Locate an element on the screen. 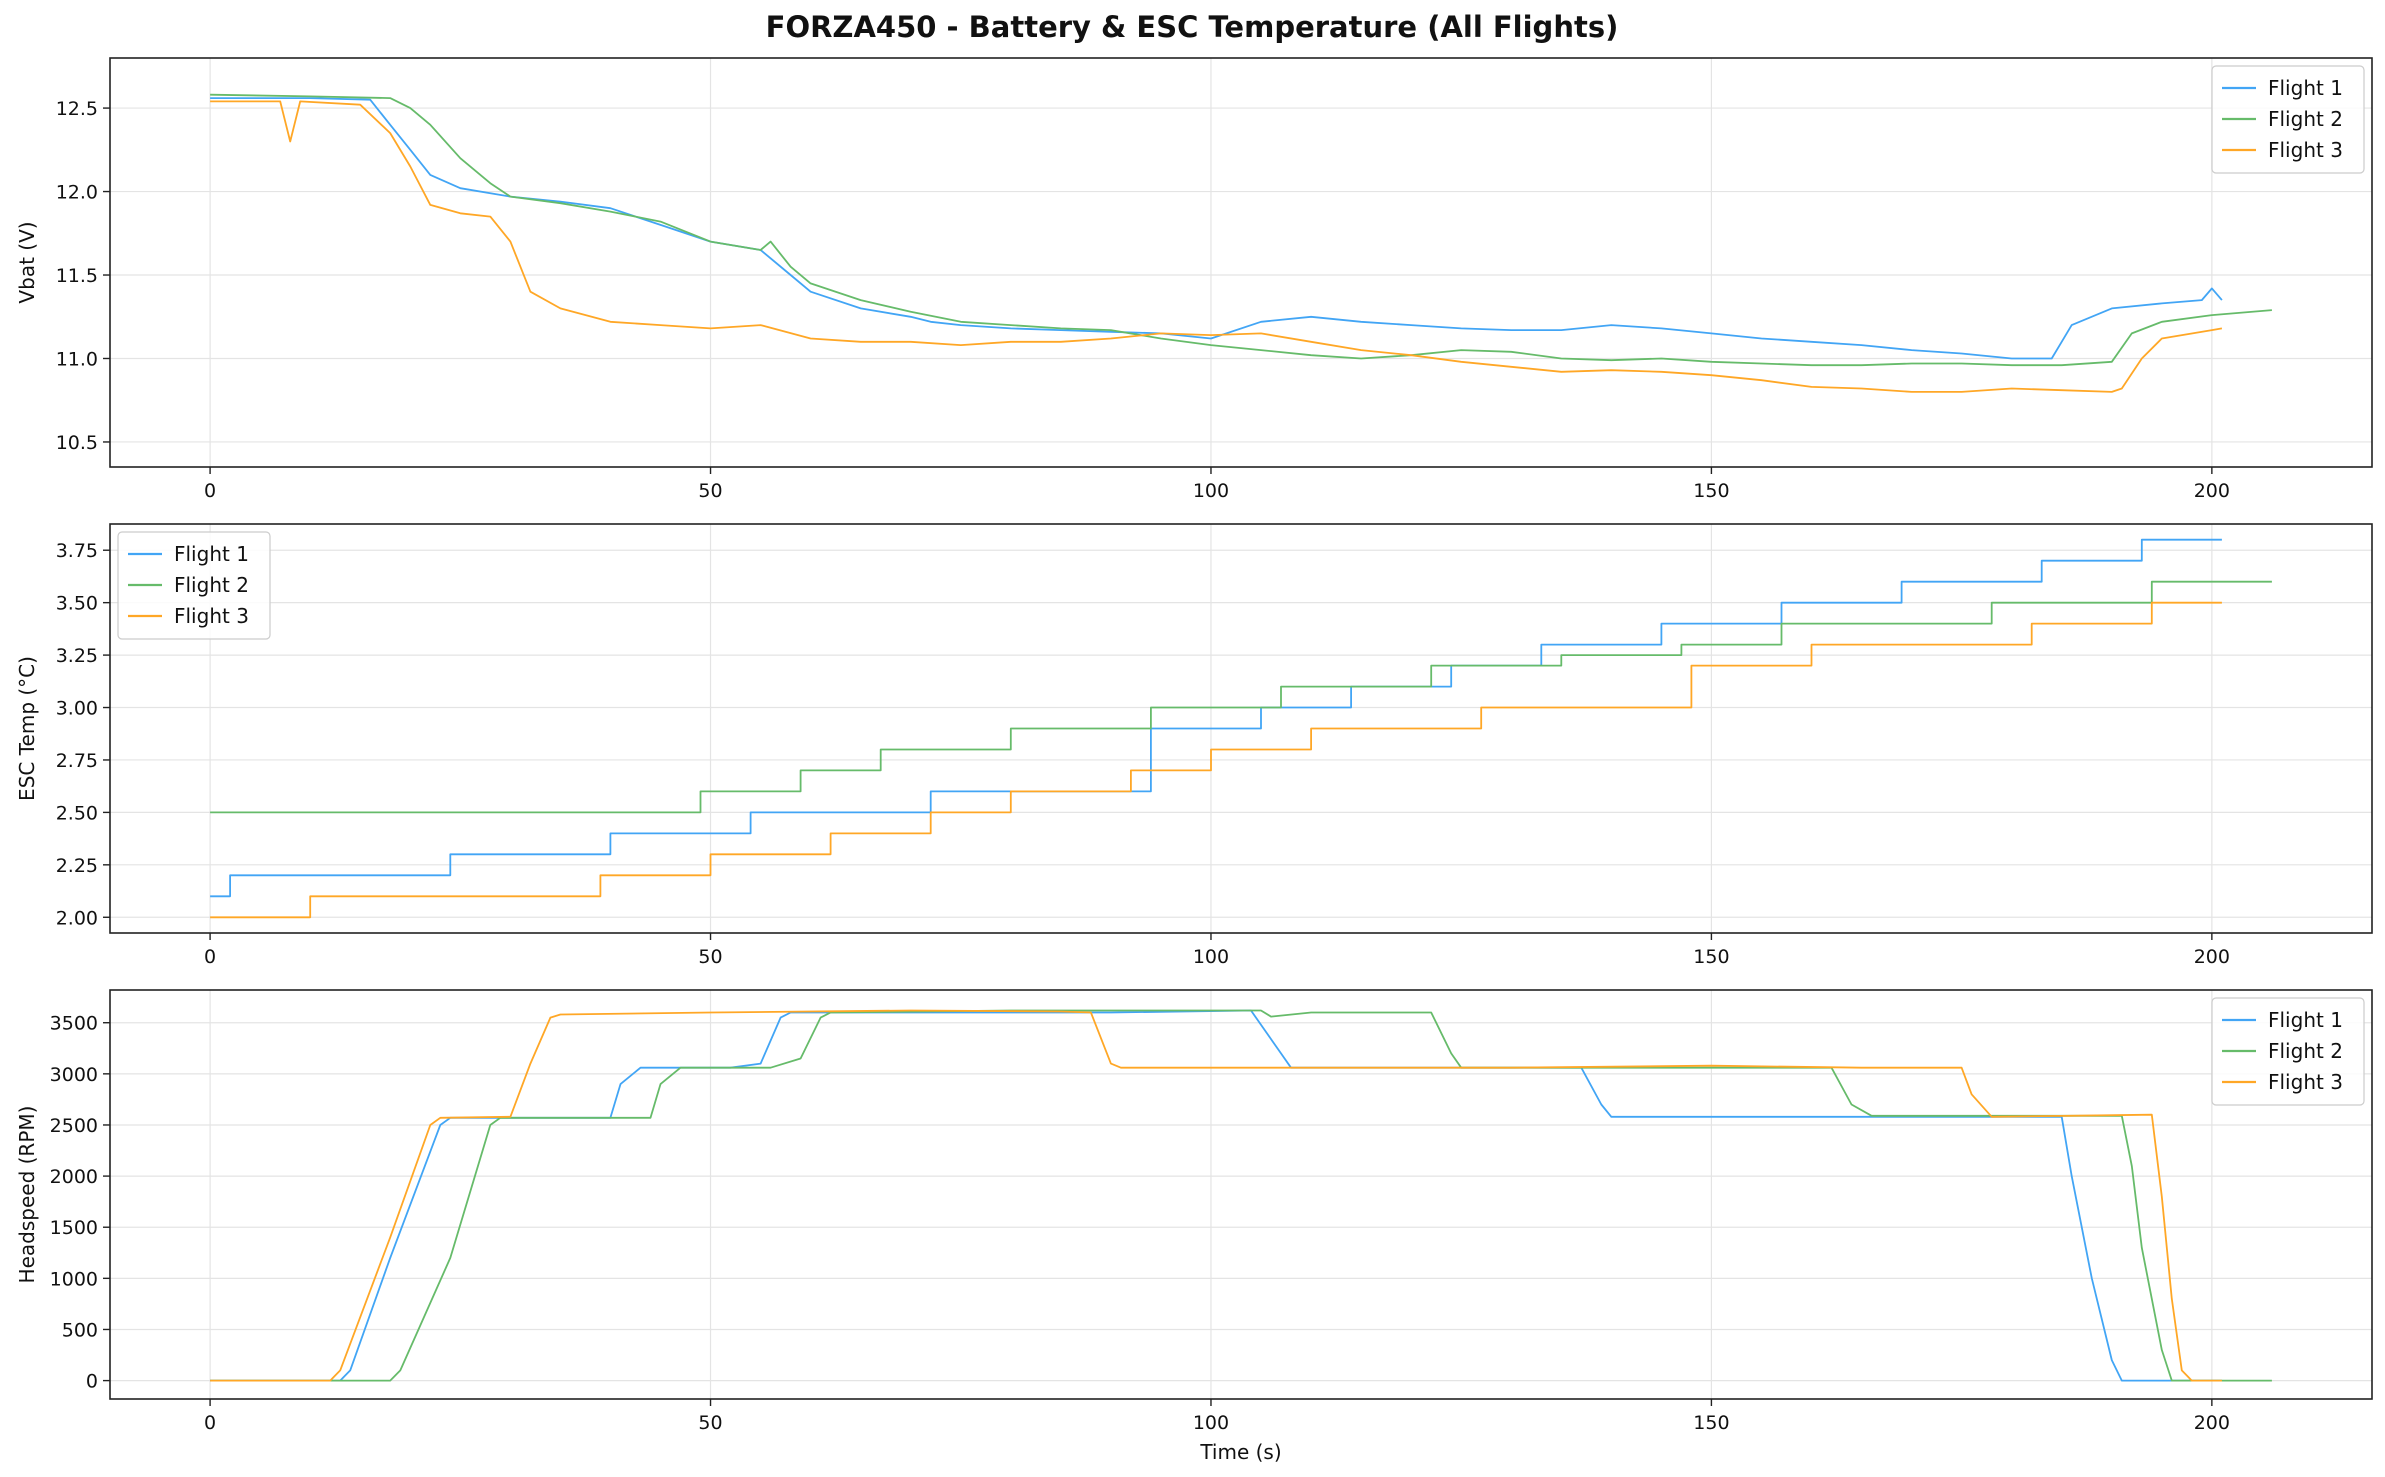  y-tick-label: 1000 is located at coordinates (74, 1279).